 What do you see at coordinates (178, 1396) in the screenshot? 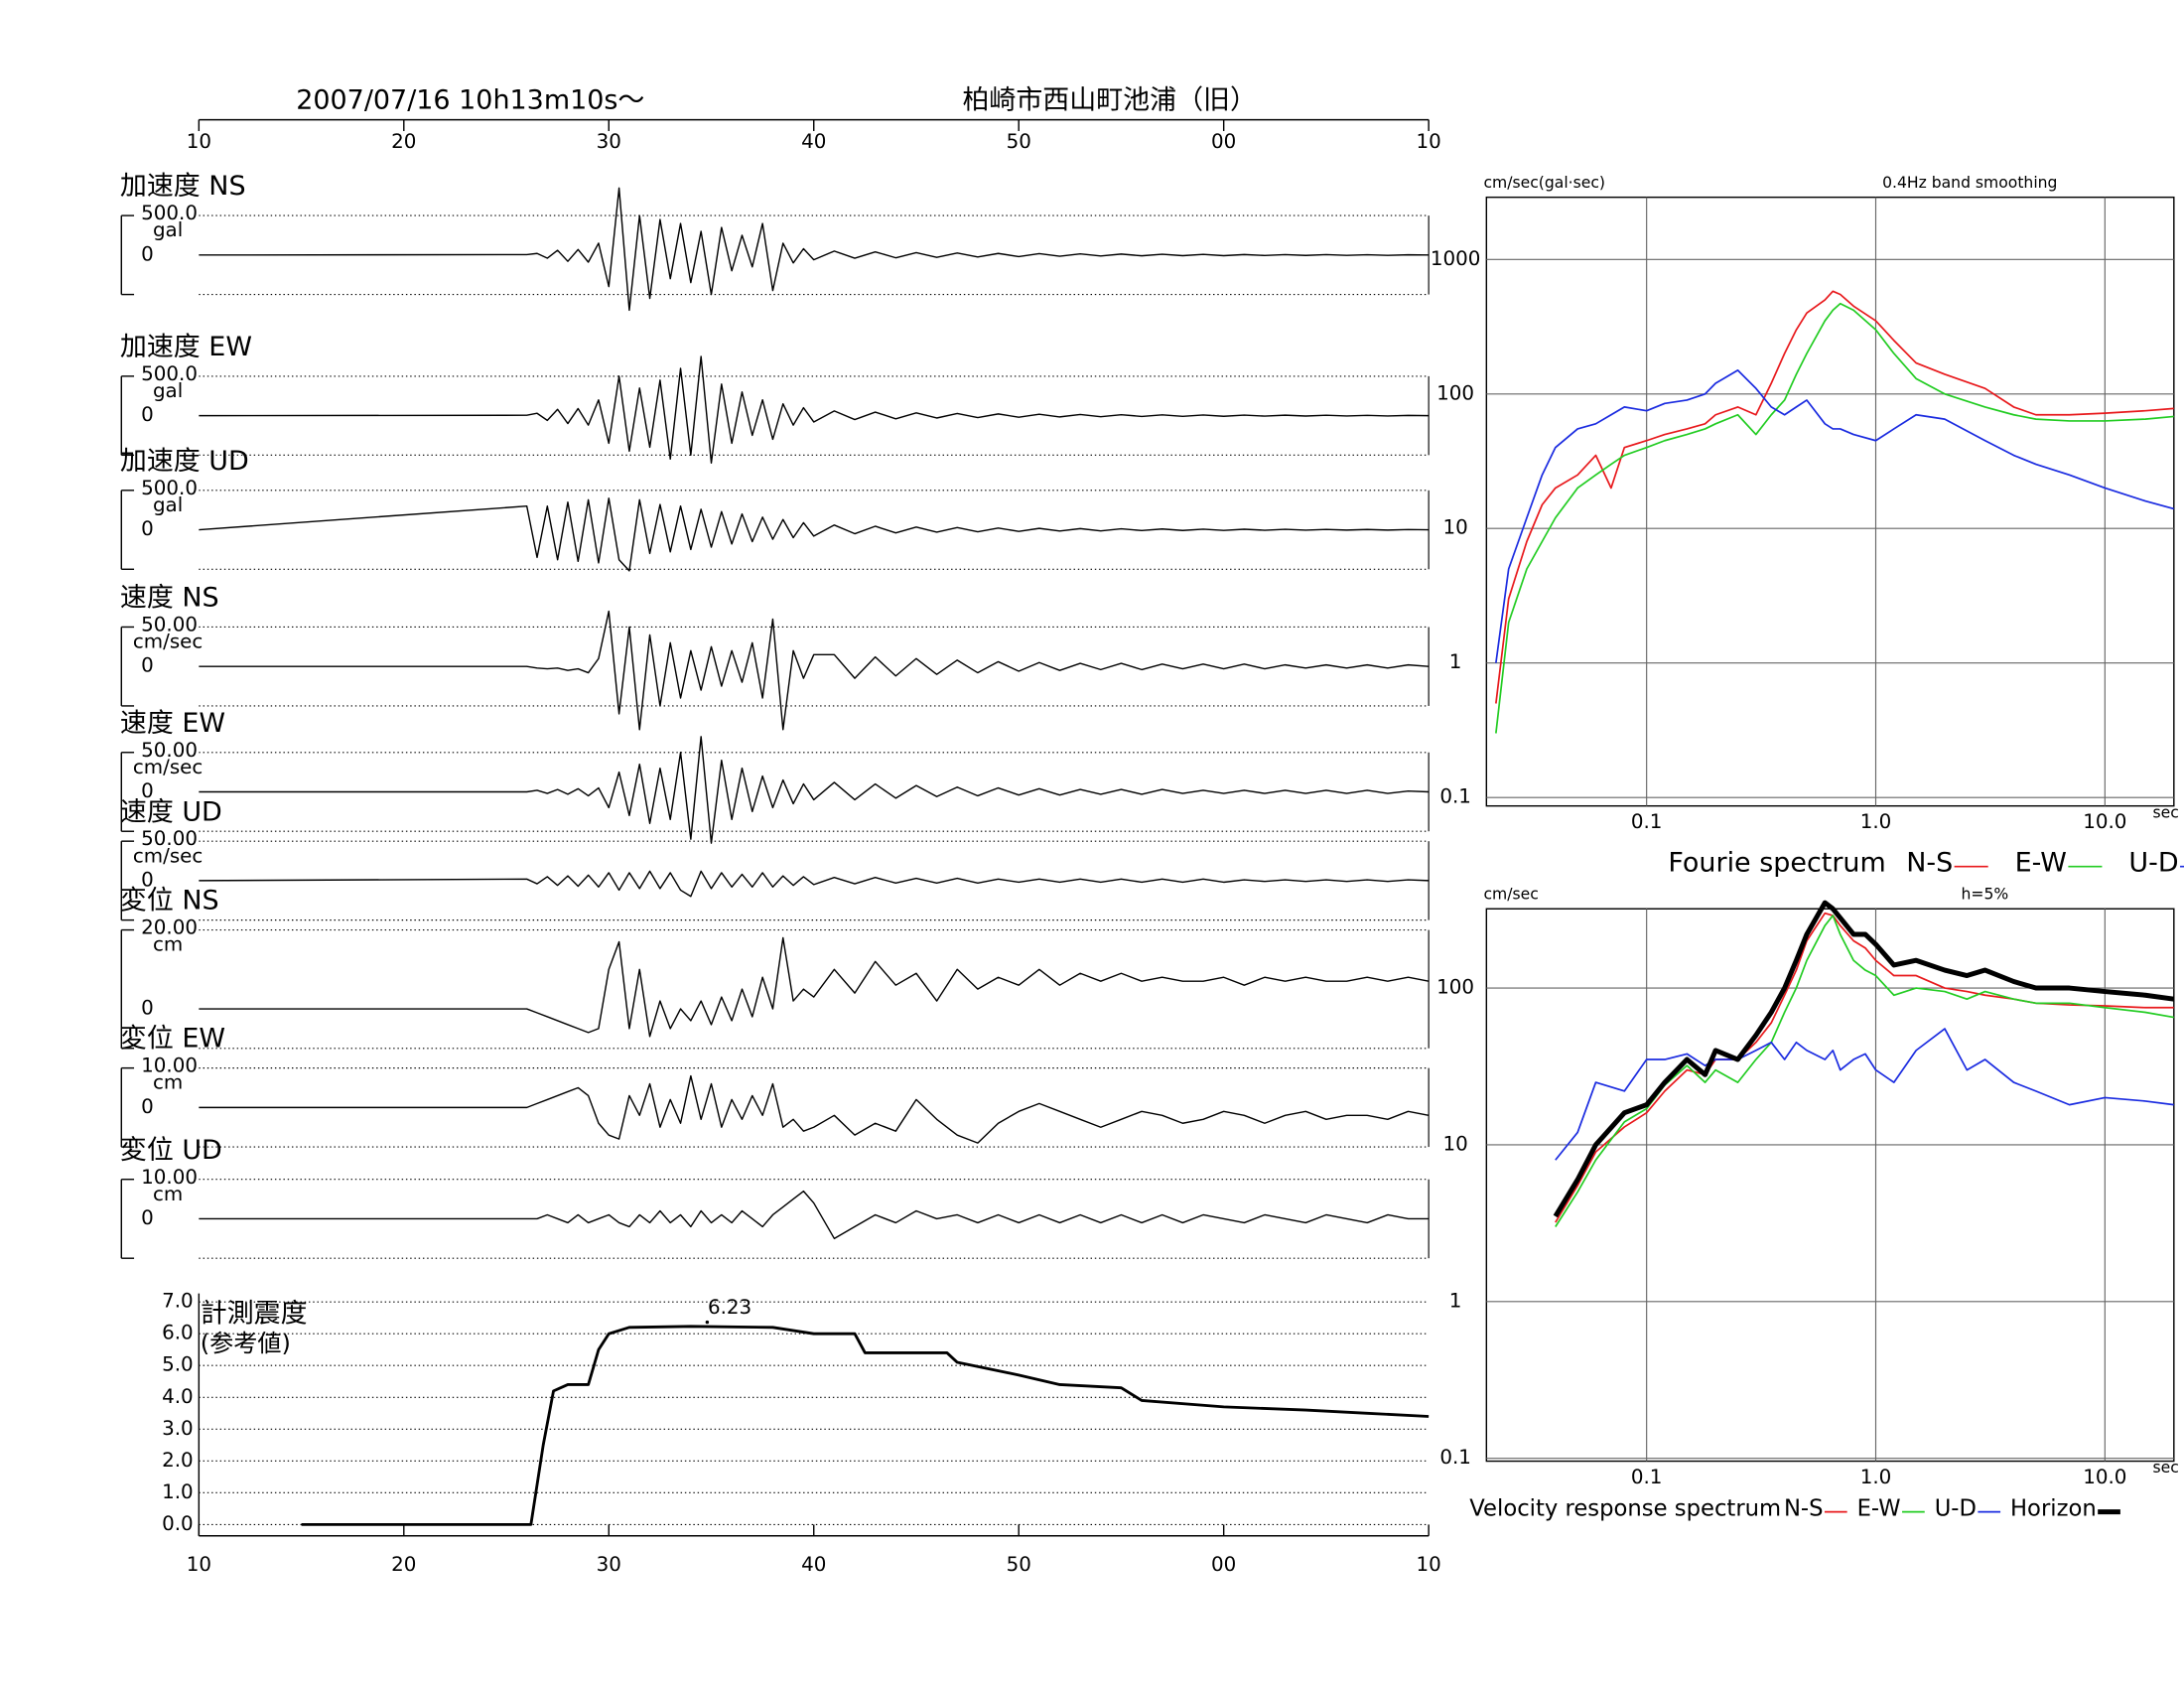
I see `y-tick-label: 4.0` at bounding box center [178, 1396].